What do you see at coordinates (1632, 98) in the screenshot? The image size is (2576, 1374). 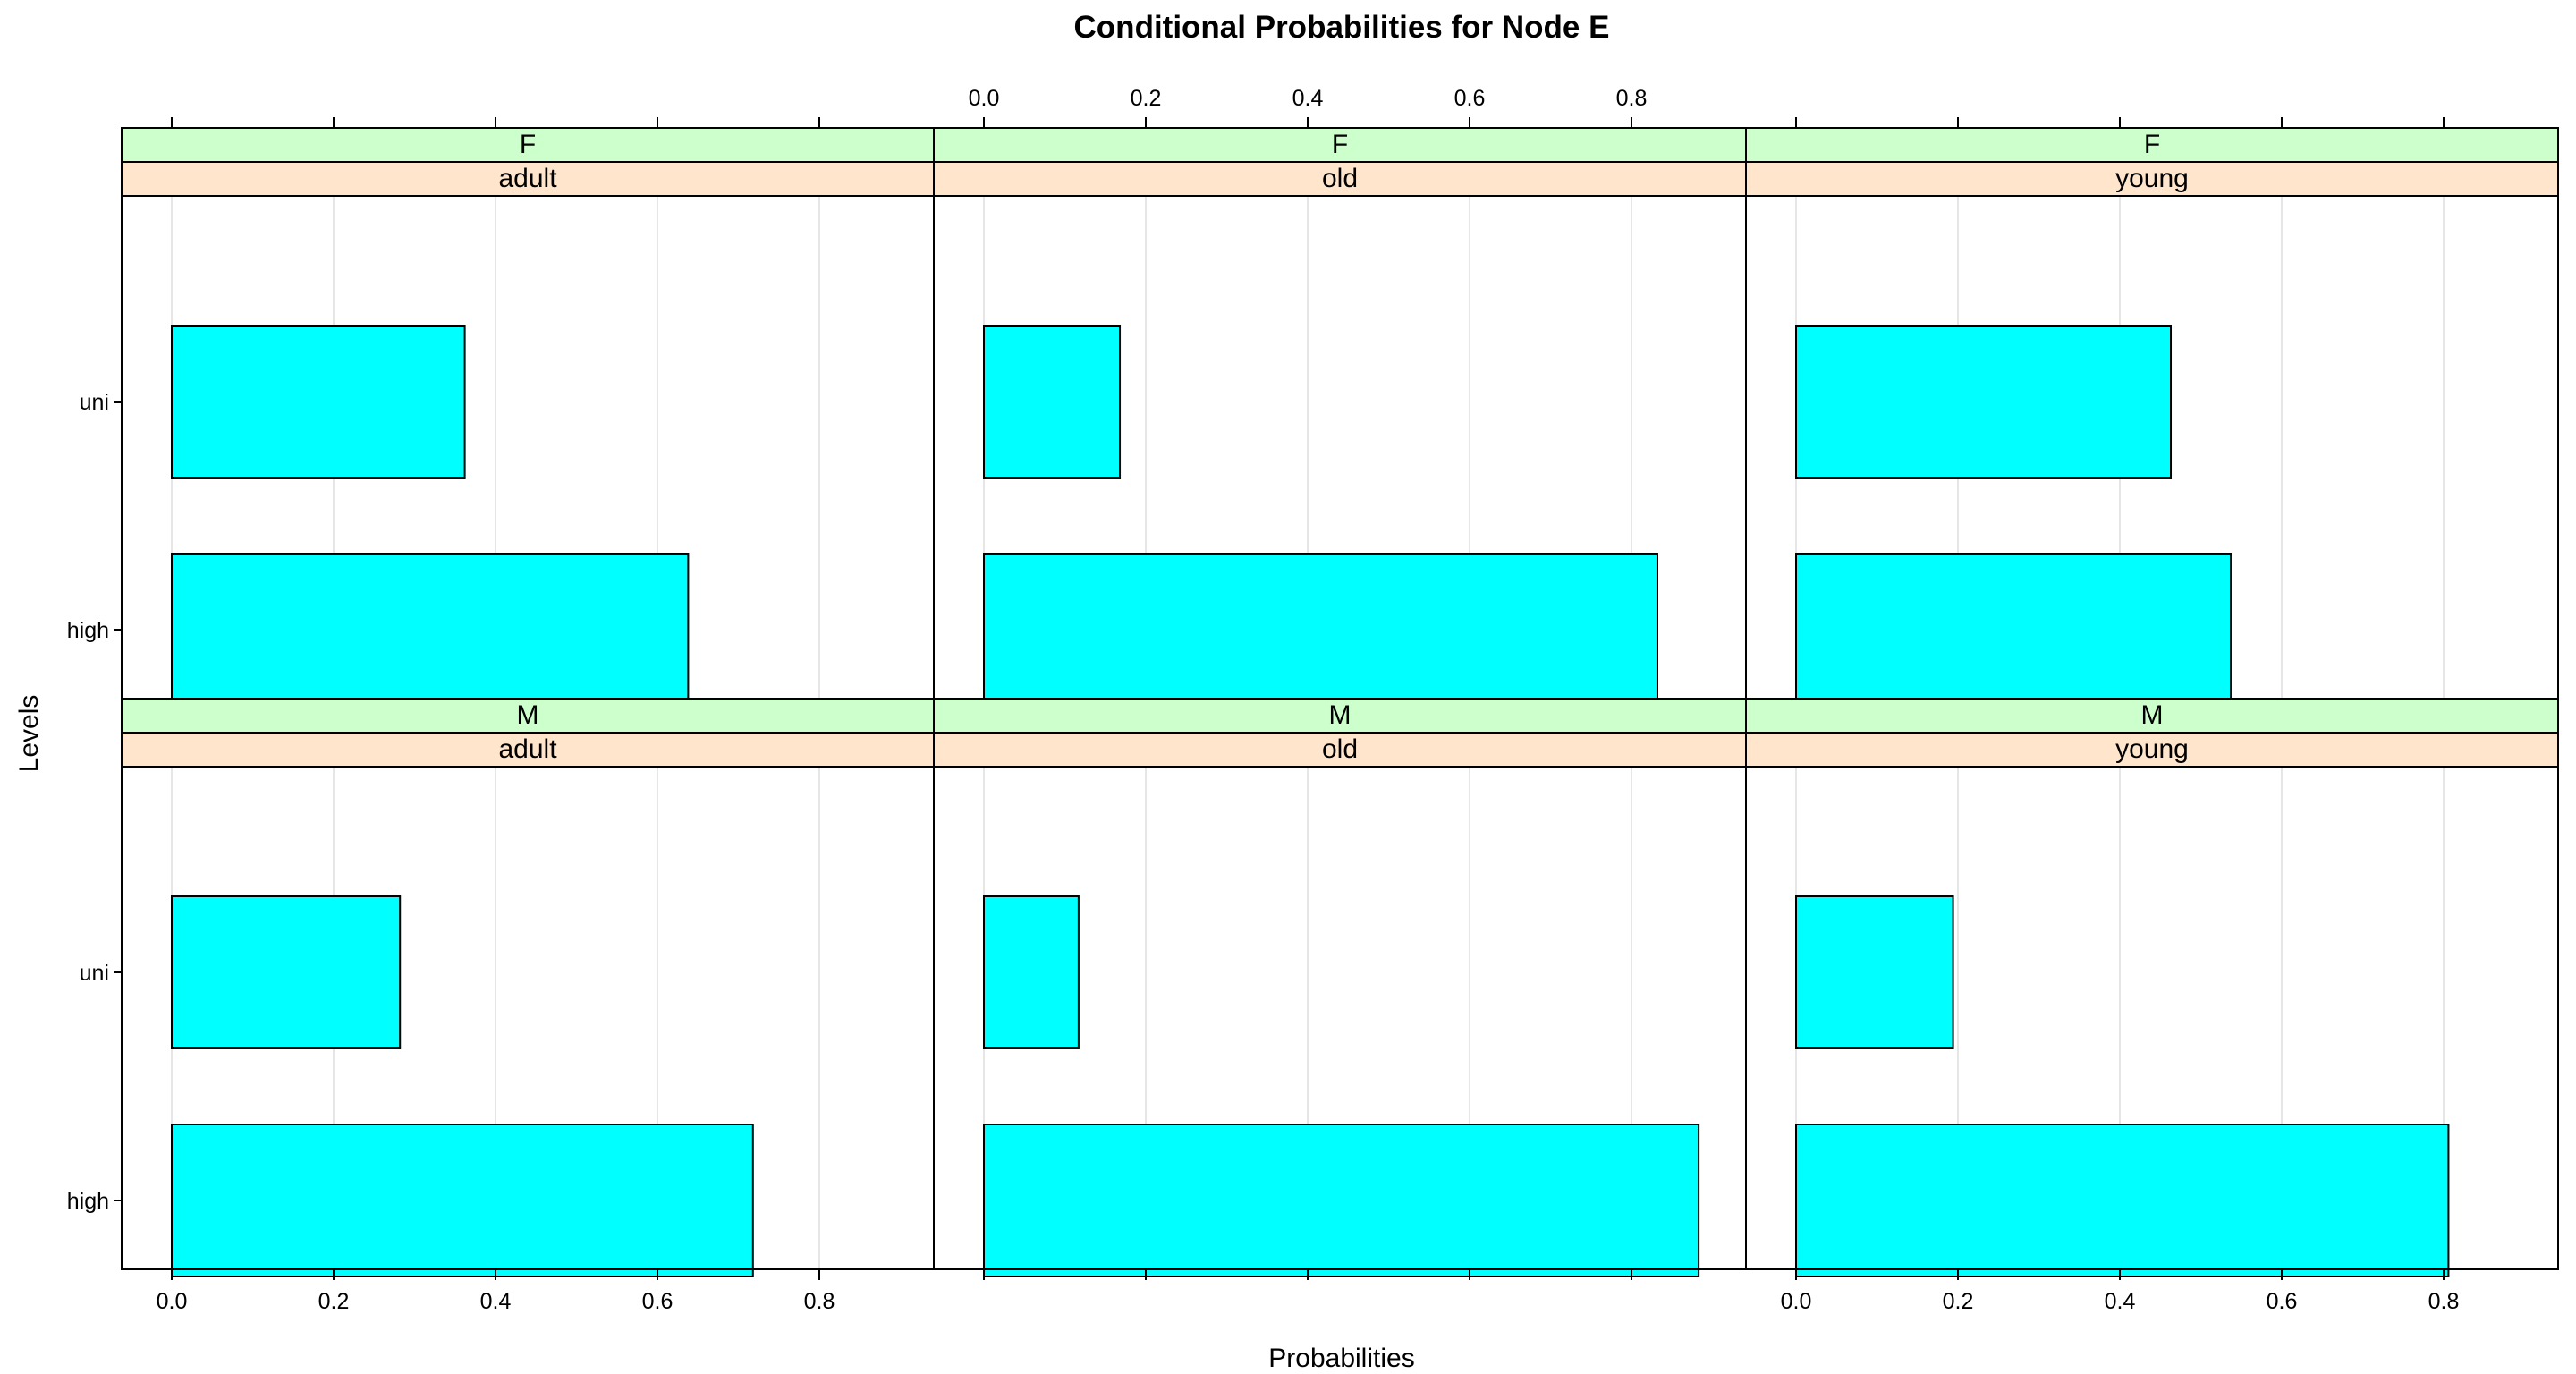 I see `x-tick-label-top: 0.8` at bounding box center [1632, 98].